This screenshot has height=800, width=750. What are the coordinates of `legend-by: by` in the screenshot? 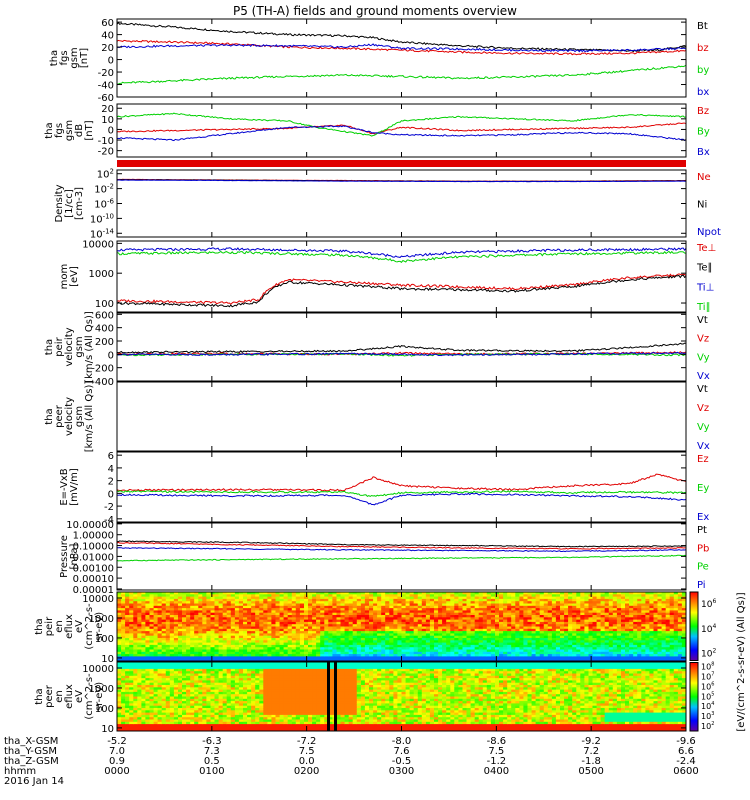 It's located at (703, 70).